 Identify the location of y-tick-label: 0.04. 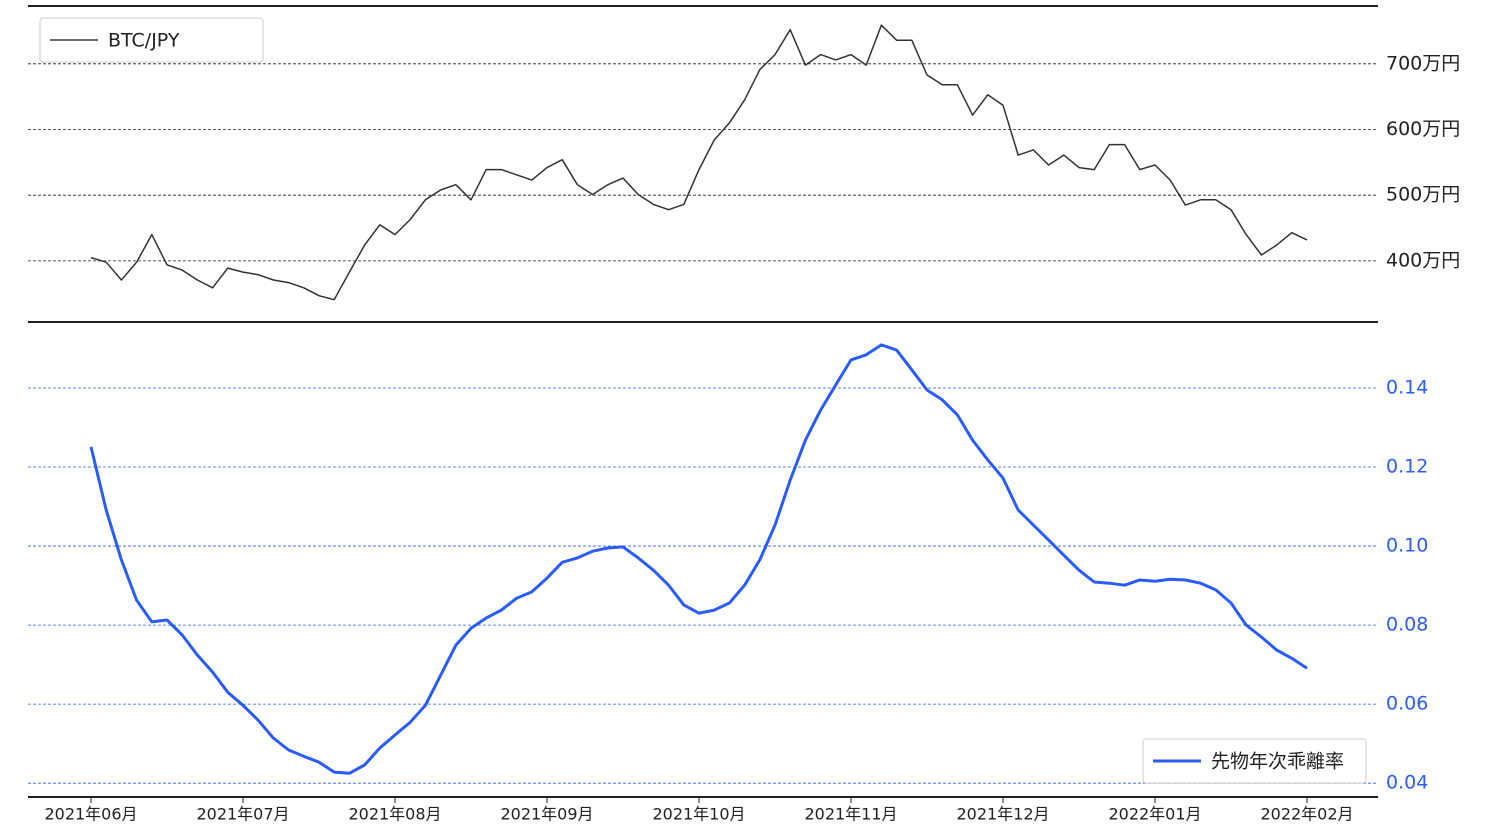
(1407, 783).